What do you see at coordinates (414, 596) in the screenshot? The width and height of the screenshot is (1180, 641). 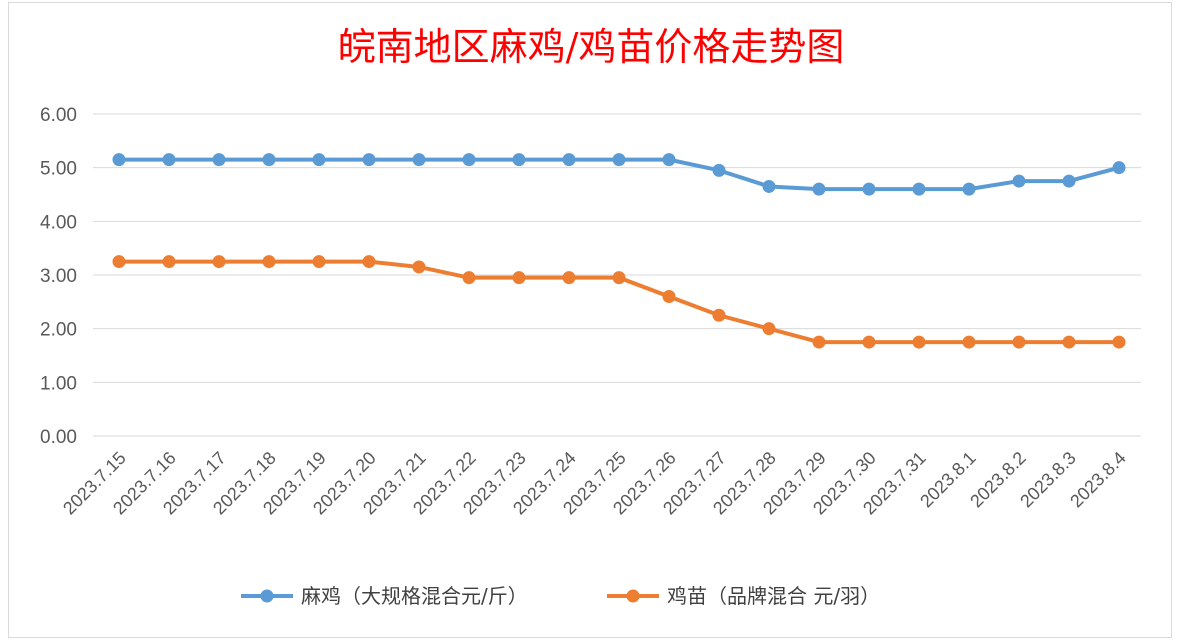 I see `legend-label: 麻鸡（大规格混合元/斤）` at bounding box center [414, 596].